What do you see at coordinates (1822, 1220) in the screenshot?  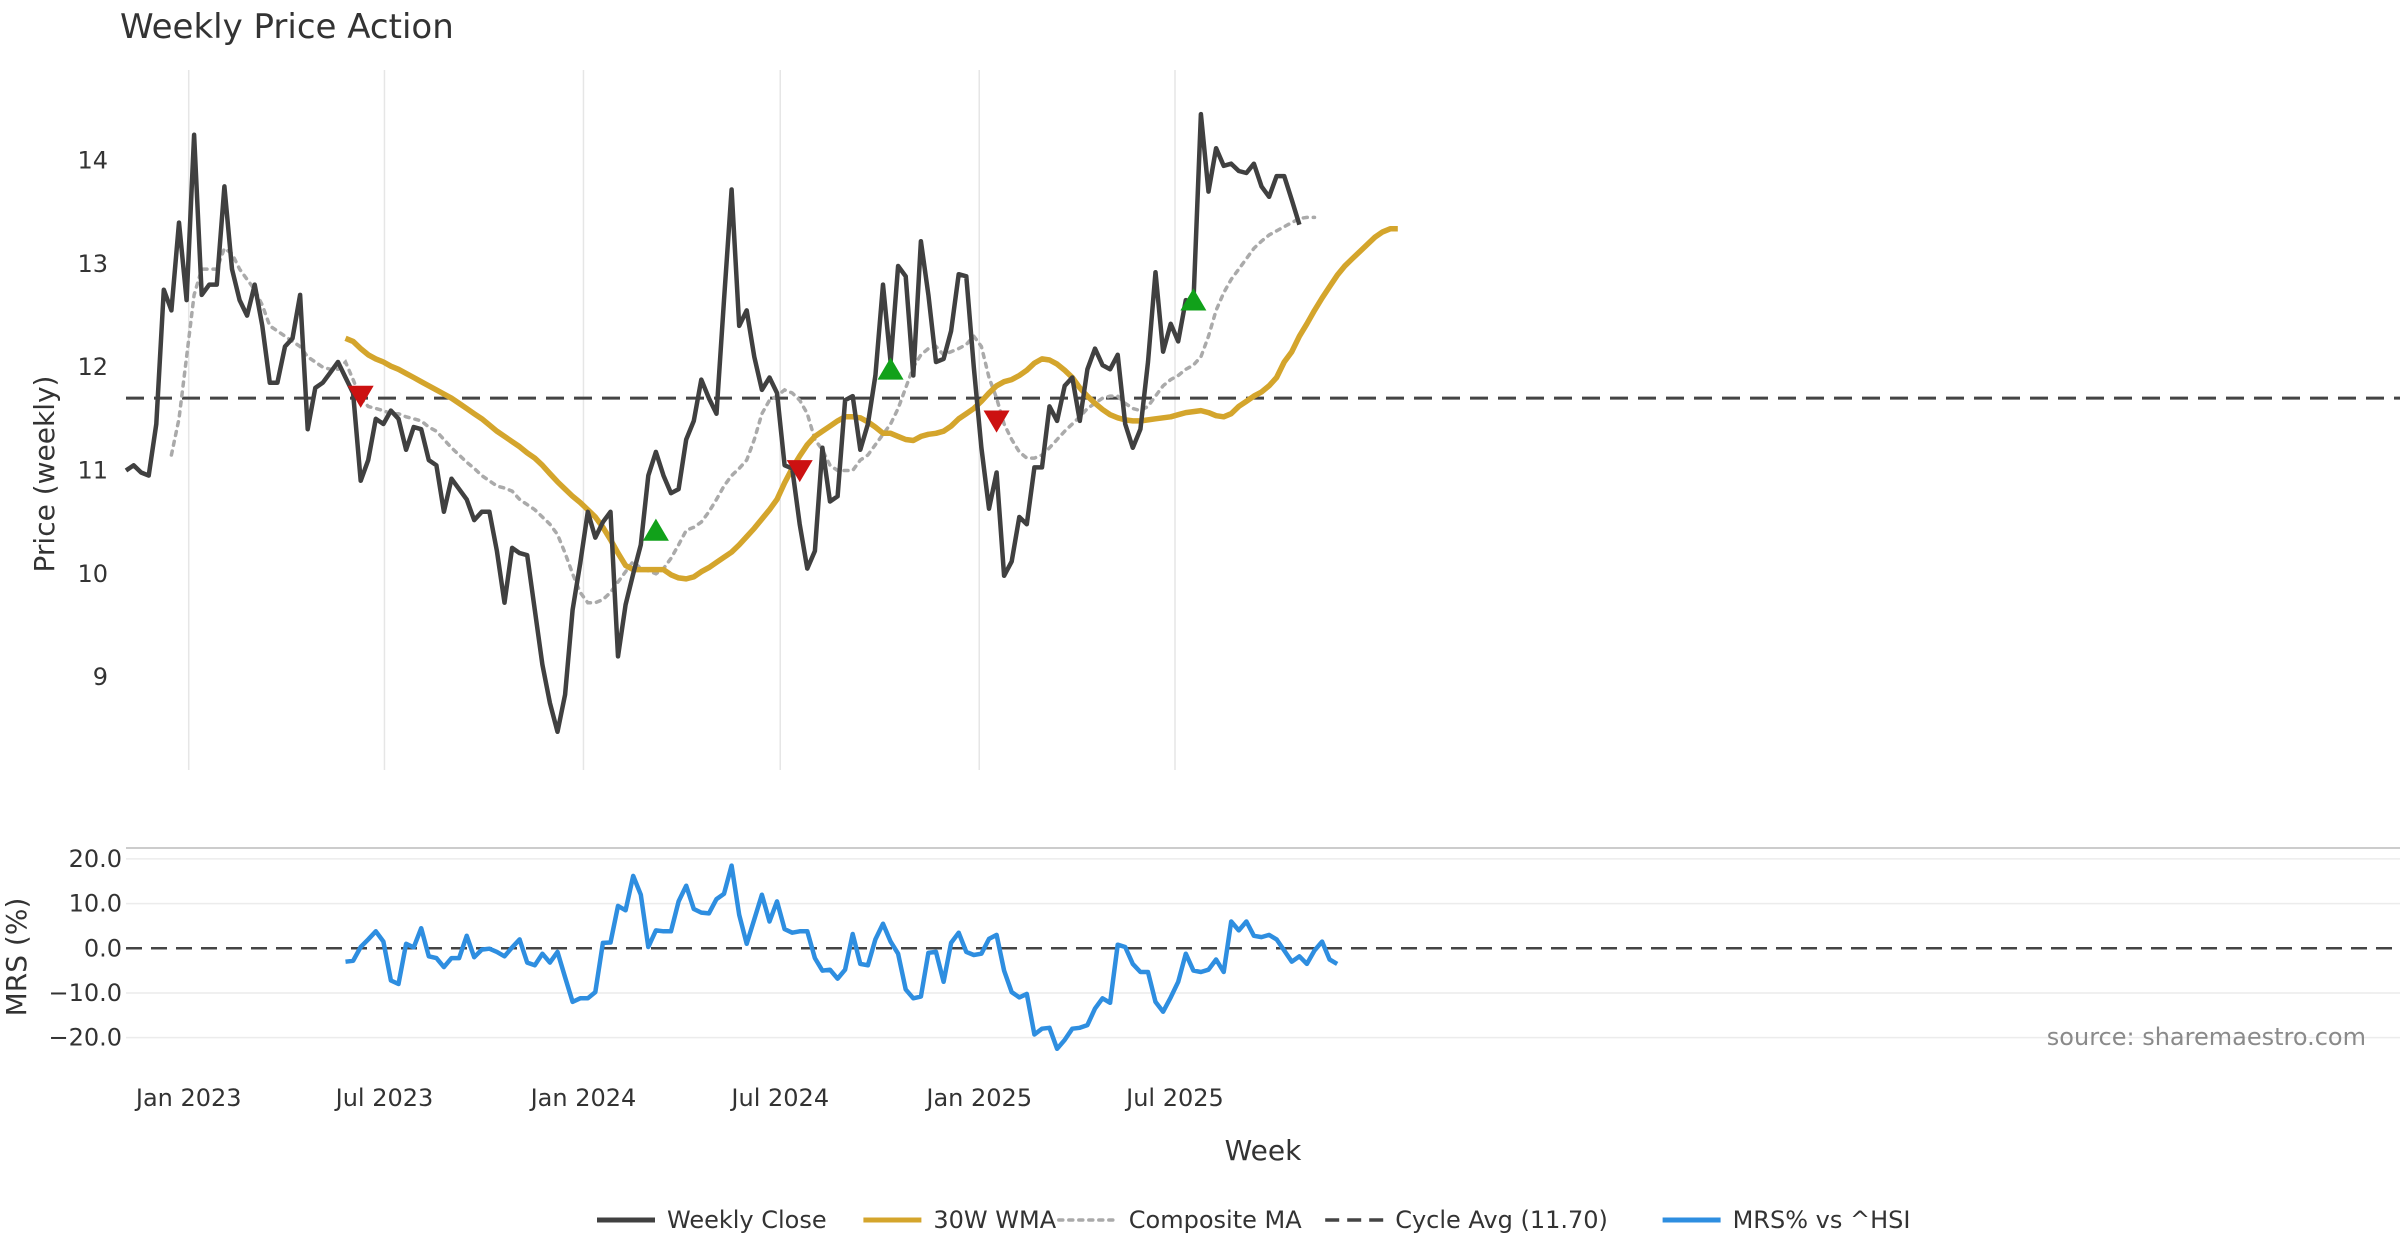 I see `legend-label: MRS% vs ^HSI` at bounding box center [1822, 1220].